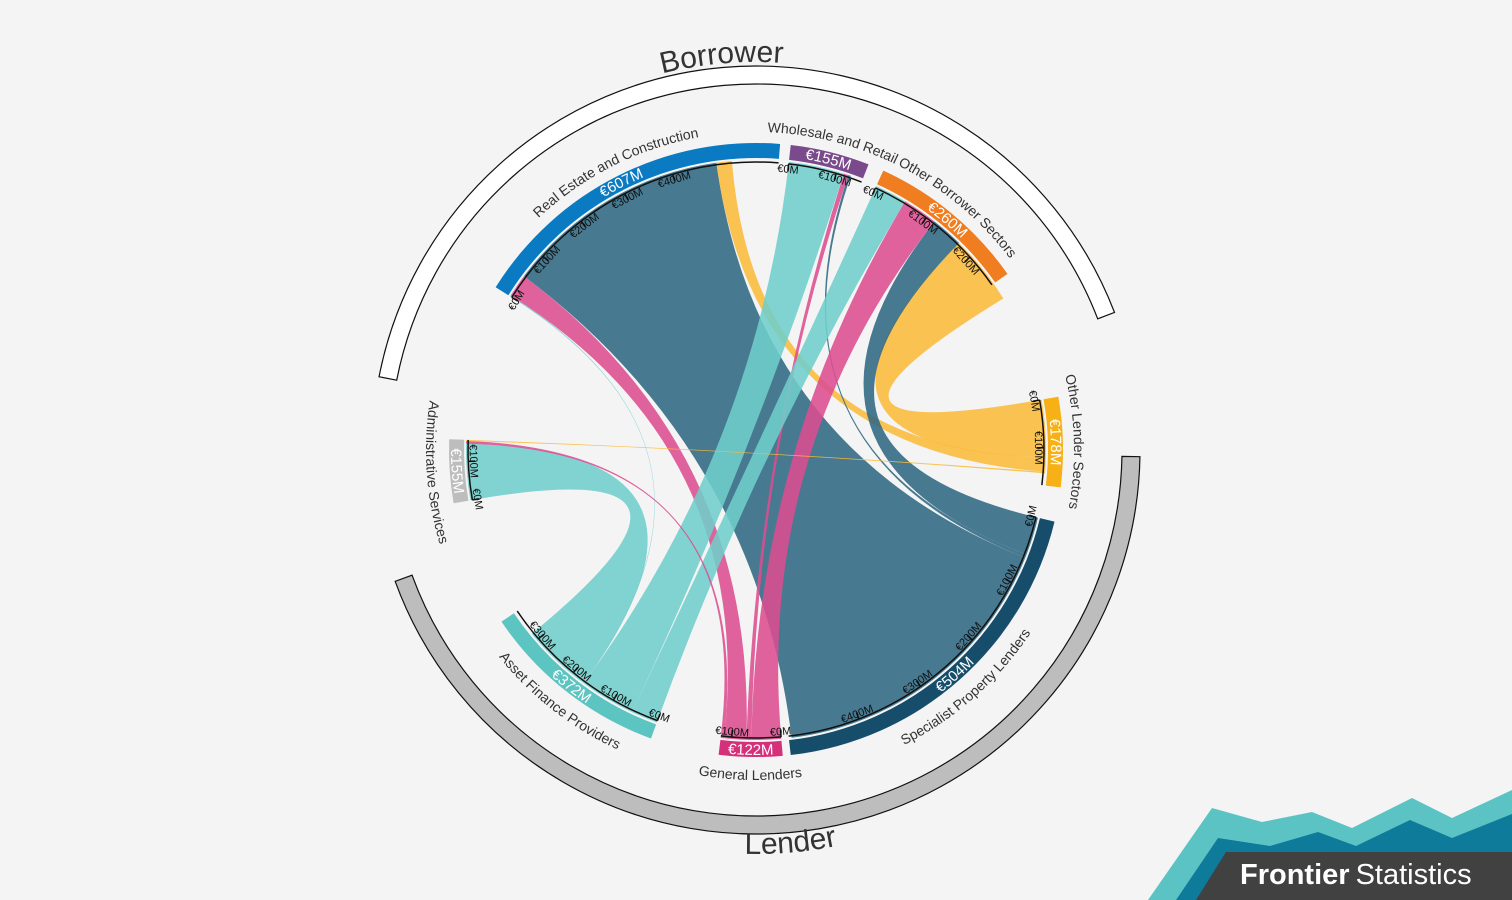 This screenshot has height=900, width=1512. What do you see at coordinates (587, 666) in the screenshot?
I see `axis-af` at bounding box center [587, 666].